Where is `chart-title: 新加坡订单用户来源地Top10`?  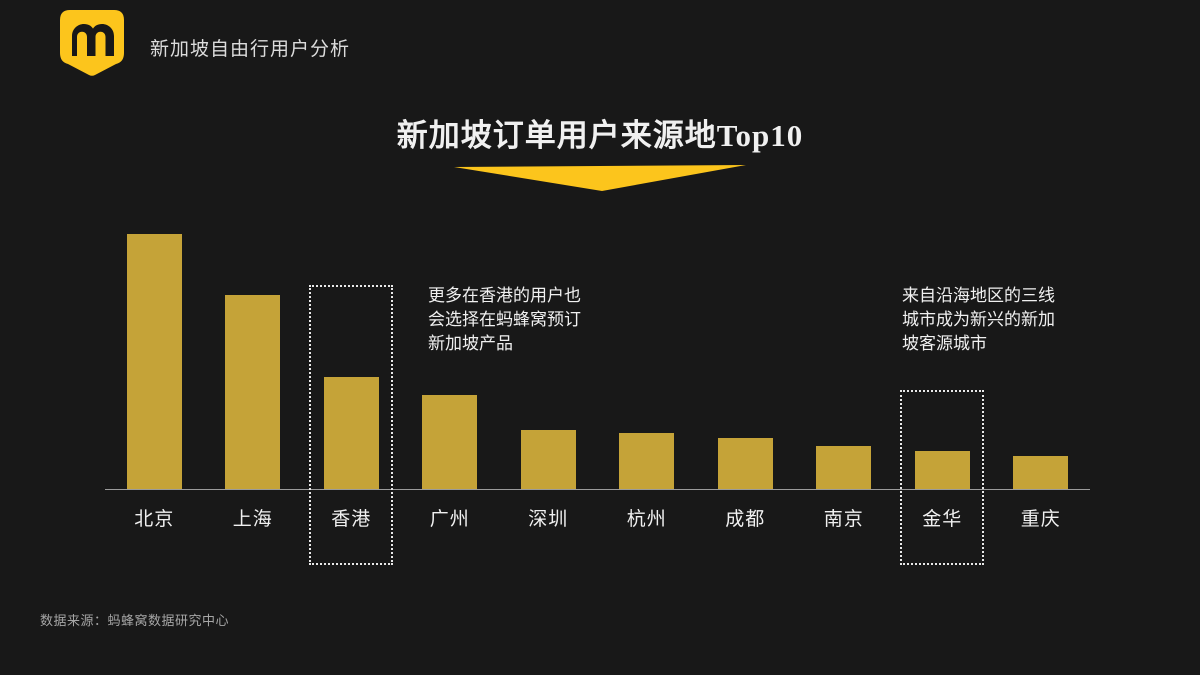 chart-title: 新加坡订单用户来源地Top10 is located at coordinates (600, 135).